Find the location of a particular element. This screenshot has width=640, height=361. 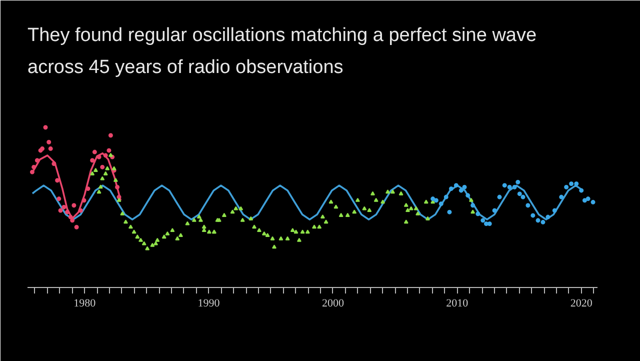

x-tick-label: 2020 is located at coordinates (581, 304).